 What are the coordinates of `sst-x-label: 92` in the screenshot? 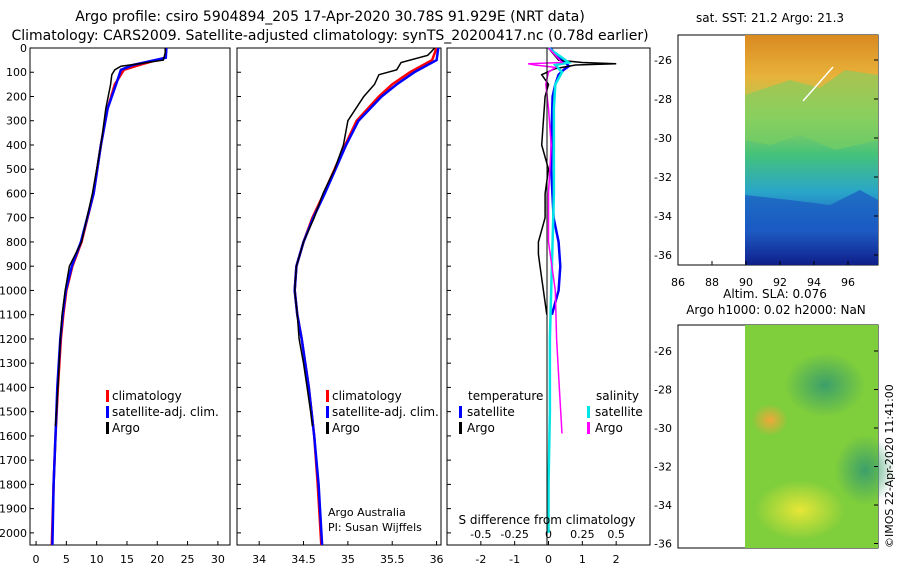 It's located at (780, 282).